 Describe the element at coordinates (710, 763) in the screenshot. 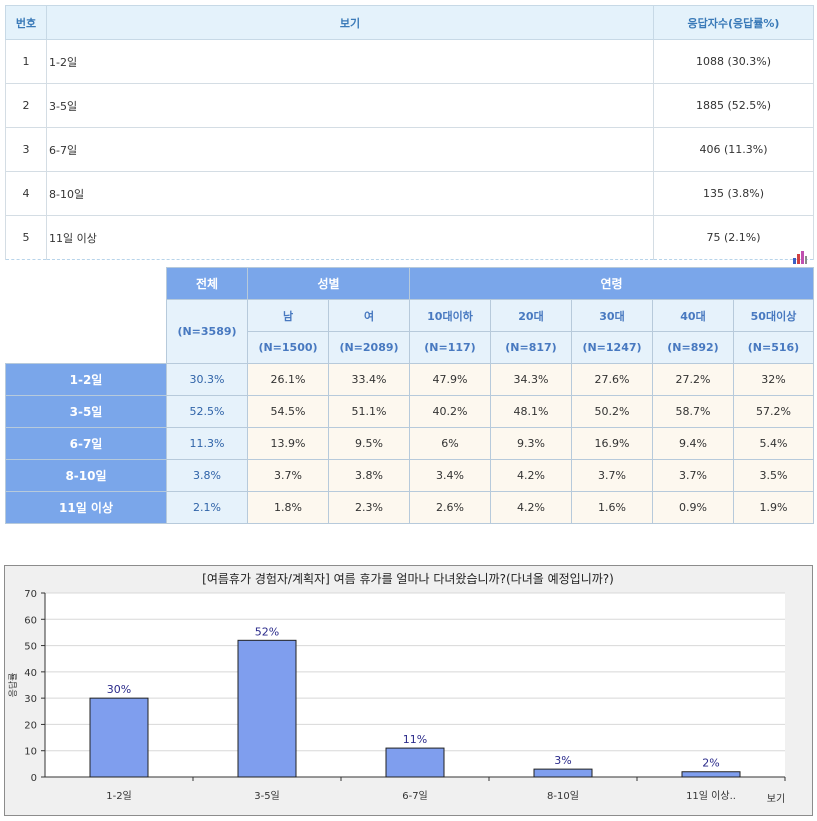

I see `bar-data-label: 2%` at that location.